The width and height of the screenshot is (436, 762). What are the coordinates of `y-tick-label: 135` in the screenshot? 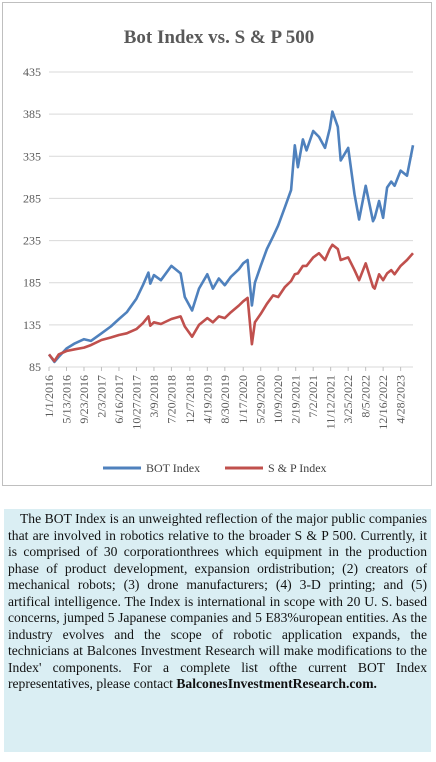 It's located at (32, 325).